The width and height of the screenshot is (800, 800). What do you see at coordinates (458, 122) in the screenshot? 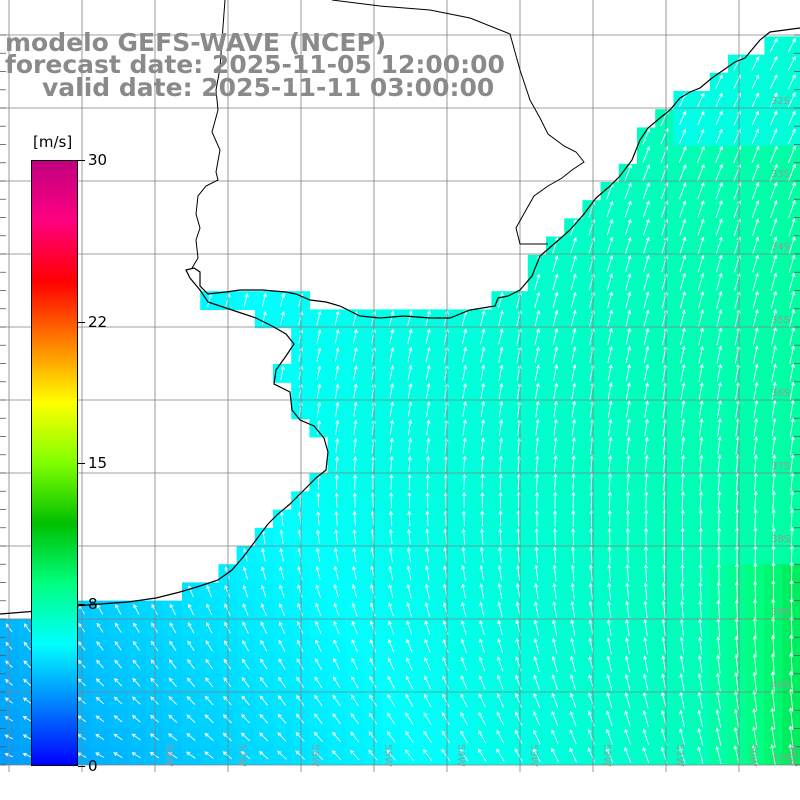
I see `river-border` at bounding box center [458, 122].